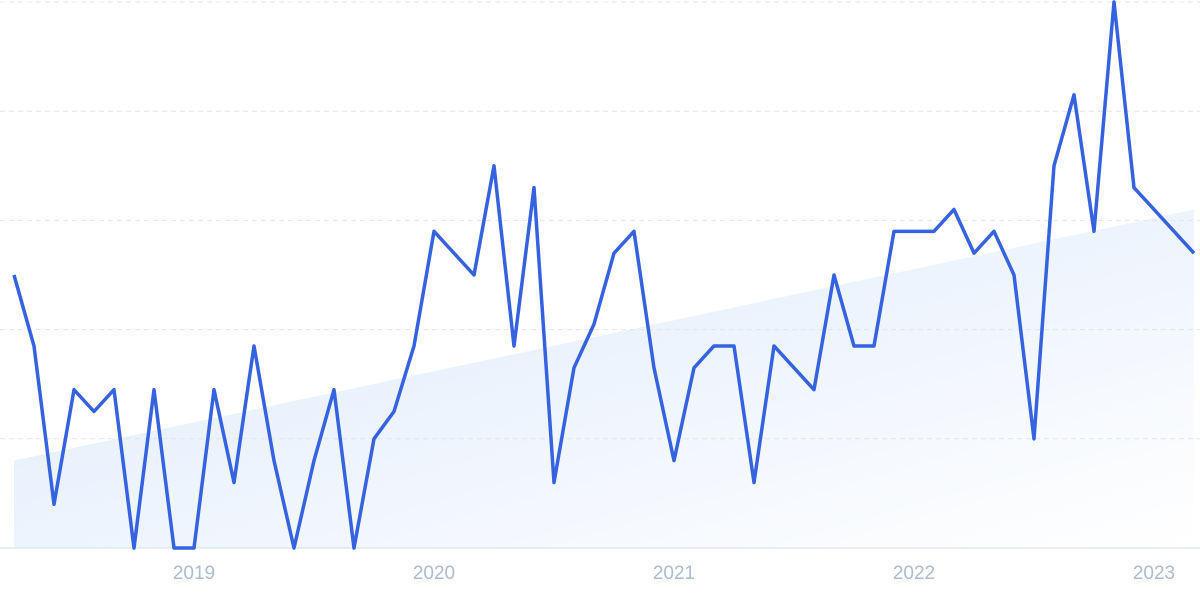 This screenshot has height=600, width=1200. I want to click on x-tick-label: 2022, so click(914, 573).